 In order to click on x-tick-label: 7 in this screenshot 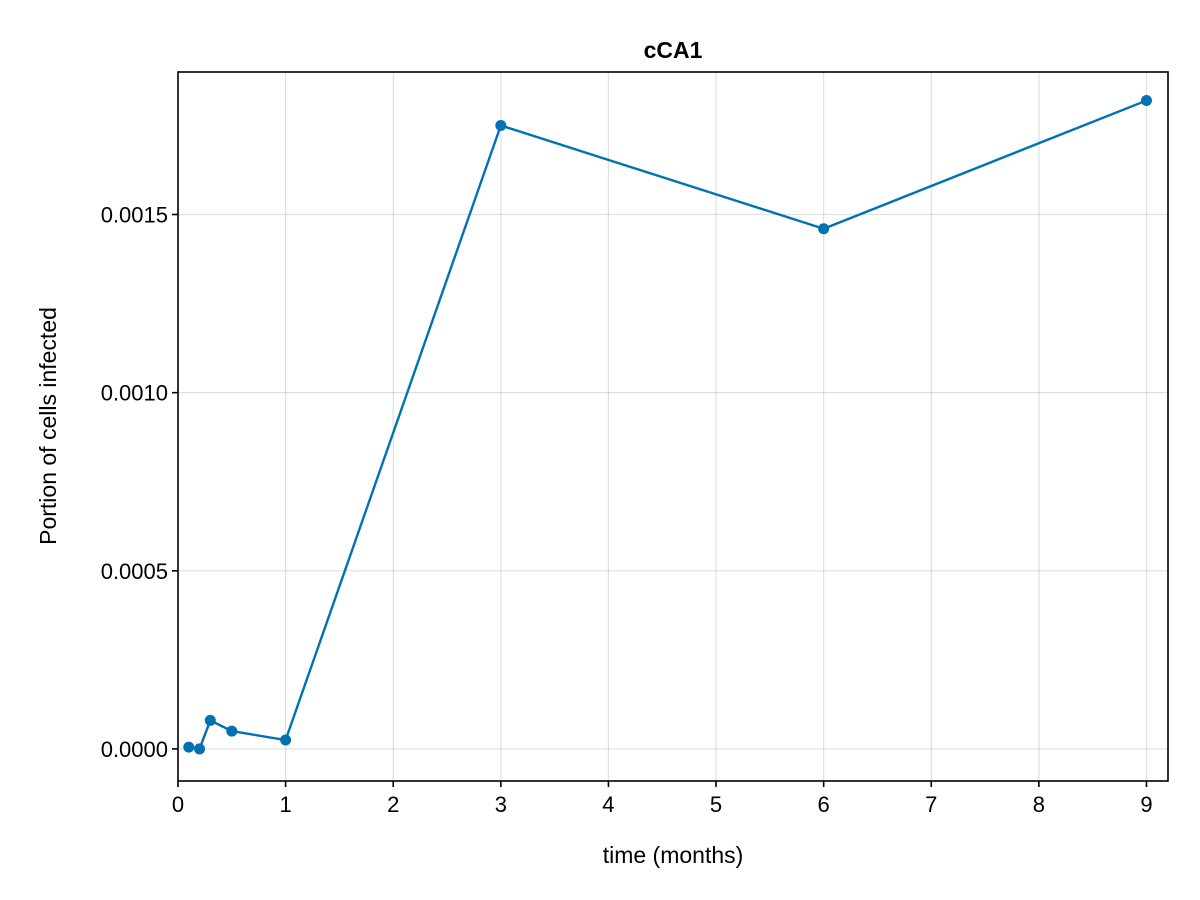, I will do `click(931, 804)`.